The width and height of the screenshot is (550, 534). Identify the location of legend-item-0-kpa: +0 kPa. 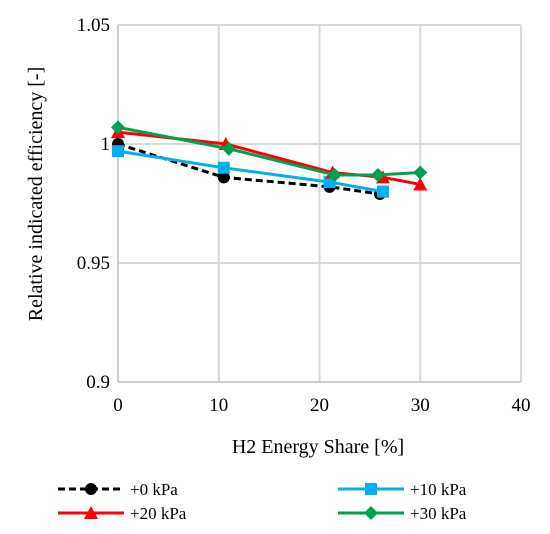
(118, 489).